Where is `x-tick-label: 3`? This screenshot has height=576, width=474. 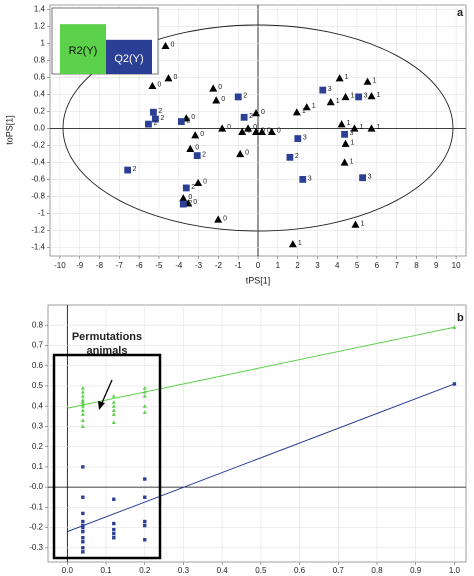 x-tick-label: 3 is located at coordinates (317, 265).